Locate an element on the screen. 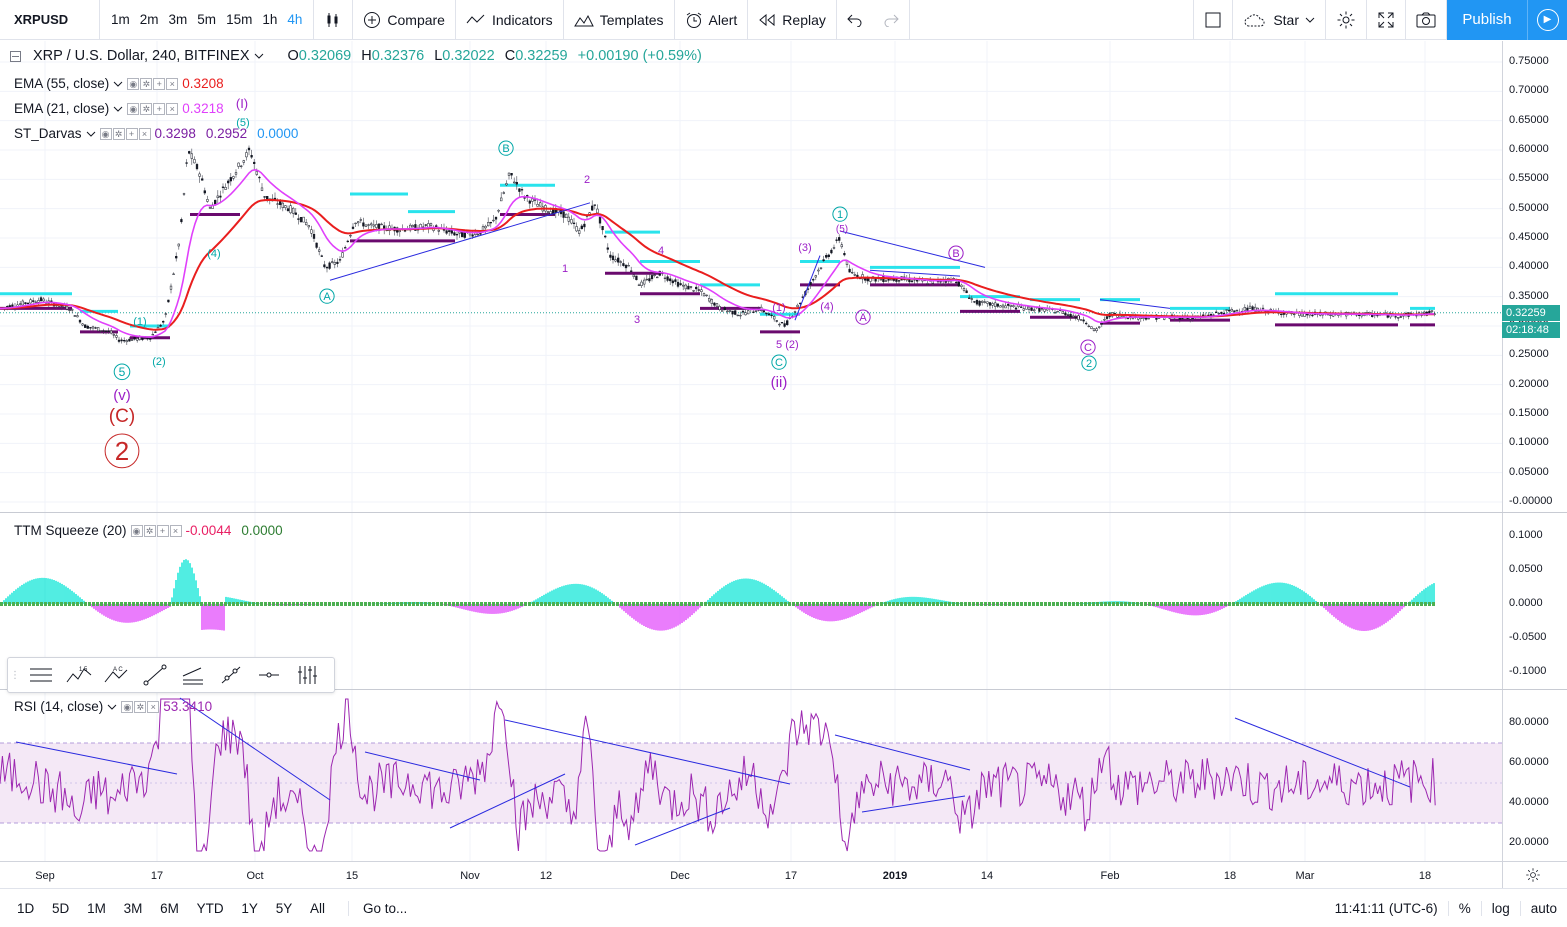 The image size is (1567, 927). darvas-value-1: 0.3298 is located at coordinates (175, 133).